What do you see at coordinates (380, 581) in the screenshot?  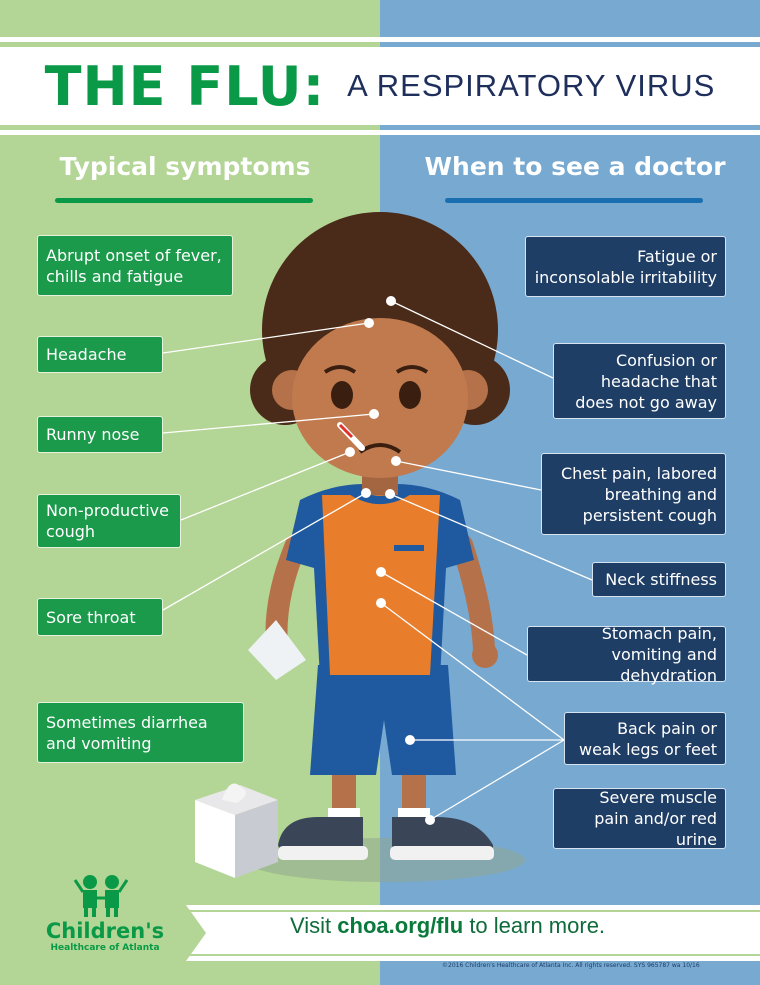 I see `shirt` at bounding box center [380, 581].